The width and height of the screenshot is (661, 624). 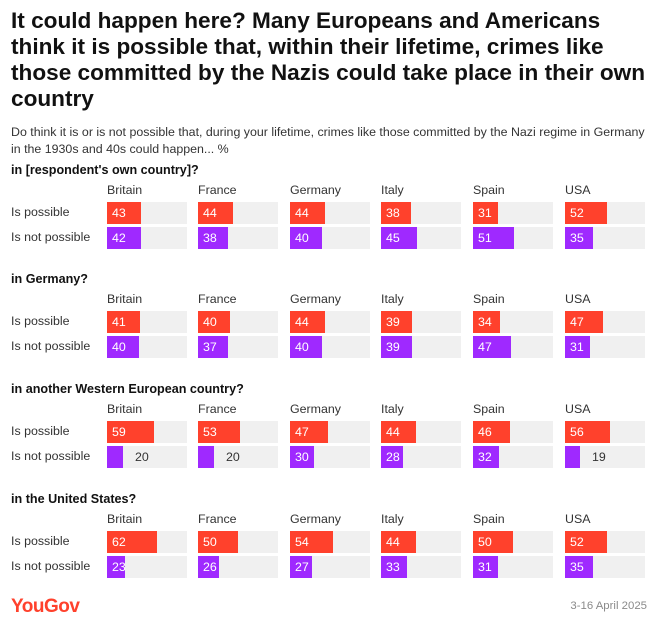 What do you see at coordinates (330, 457) in the screenshot?
I see `bar-track: 30` at bounding box center [330, 457].